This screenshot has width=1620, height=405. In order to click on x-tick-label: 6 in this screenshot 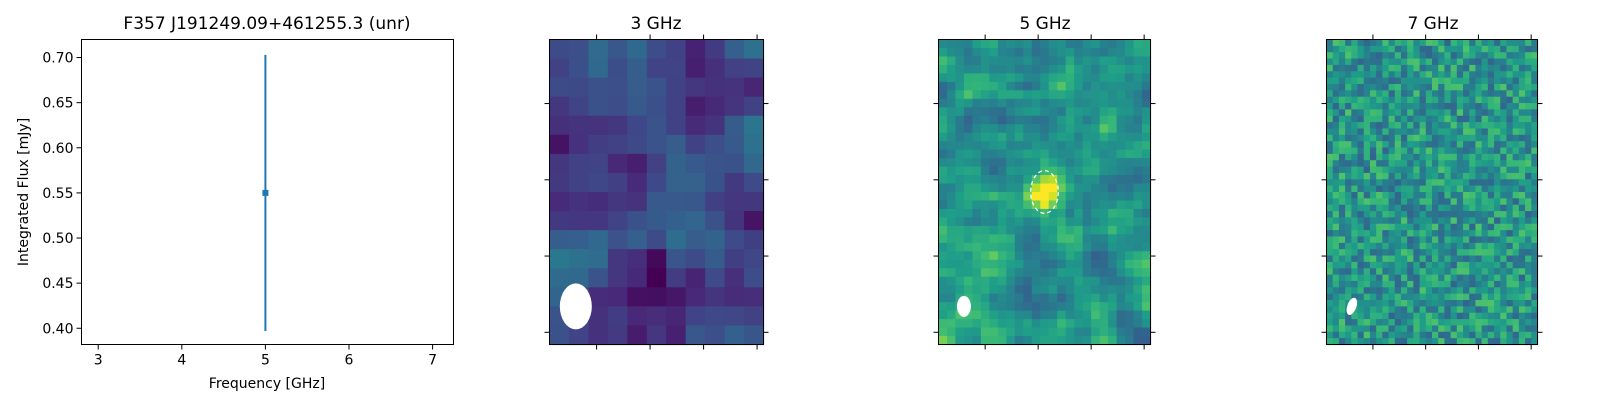, I will do `click(349, 361)`.